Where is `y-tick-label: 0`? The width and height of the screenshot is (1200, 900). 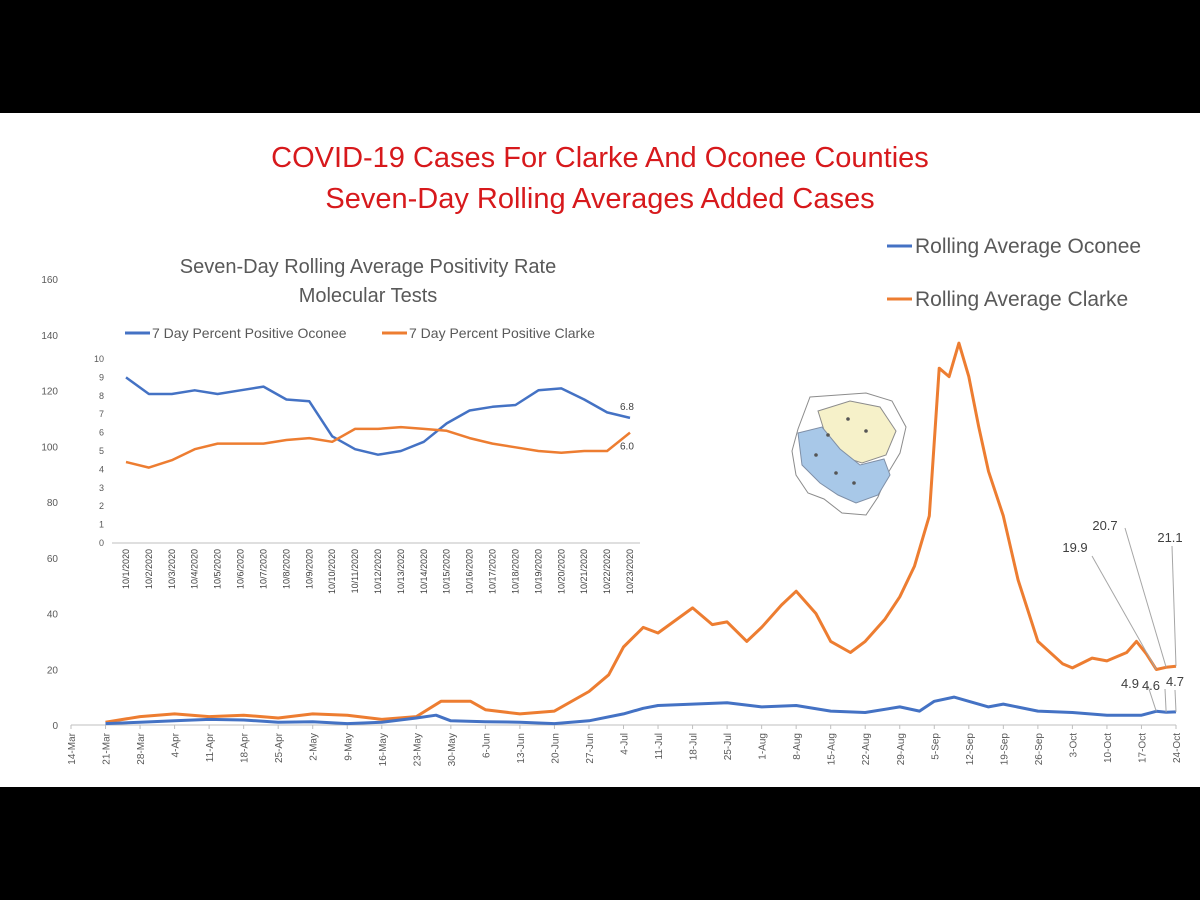
y-tick-label: 0 is located at coordinates (55, 726).